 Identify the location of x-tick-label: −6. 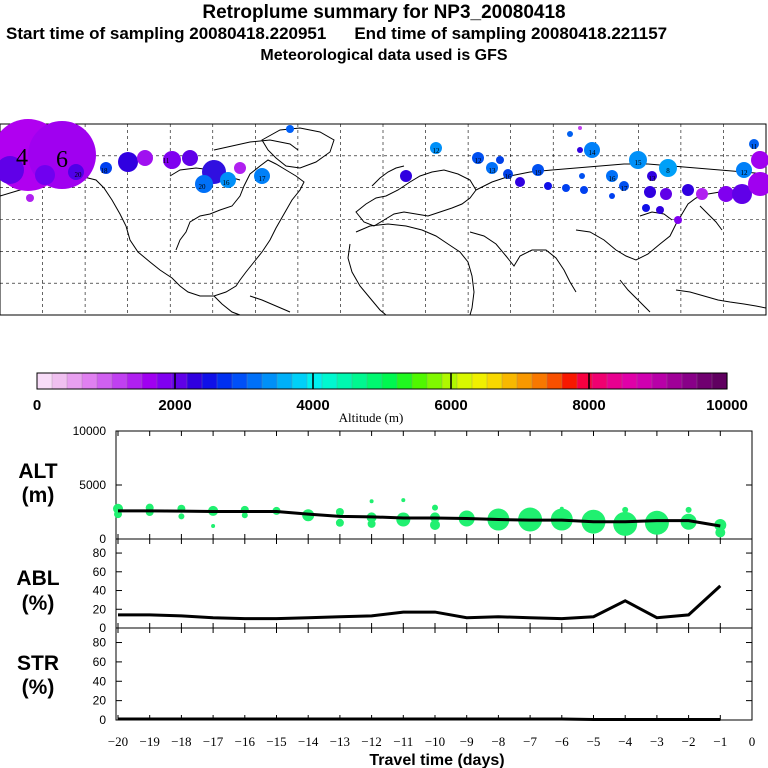
(562, 741).